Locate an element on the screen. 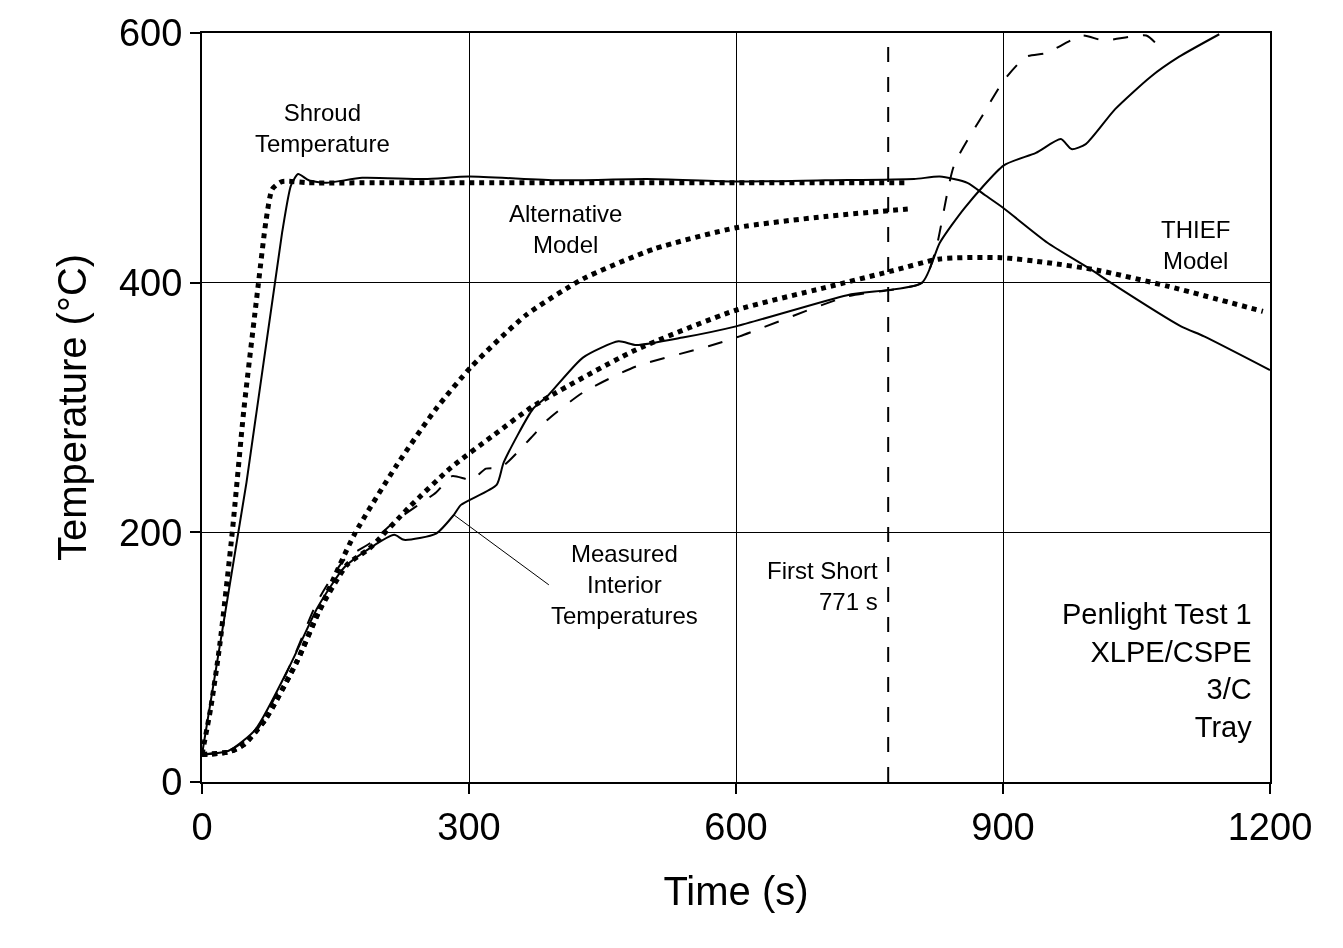 The width and height of the screenshot is (1343, 948). y-tick-label: 200 is located at coordinates (150, 532).